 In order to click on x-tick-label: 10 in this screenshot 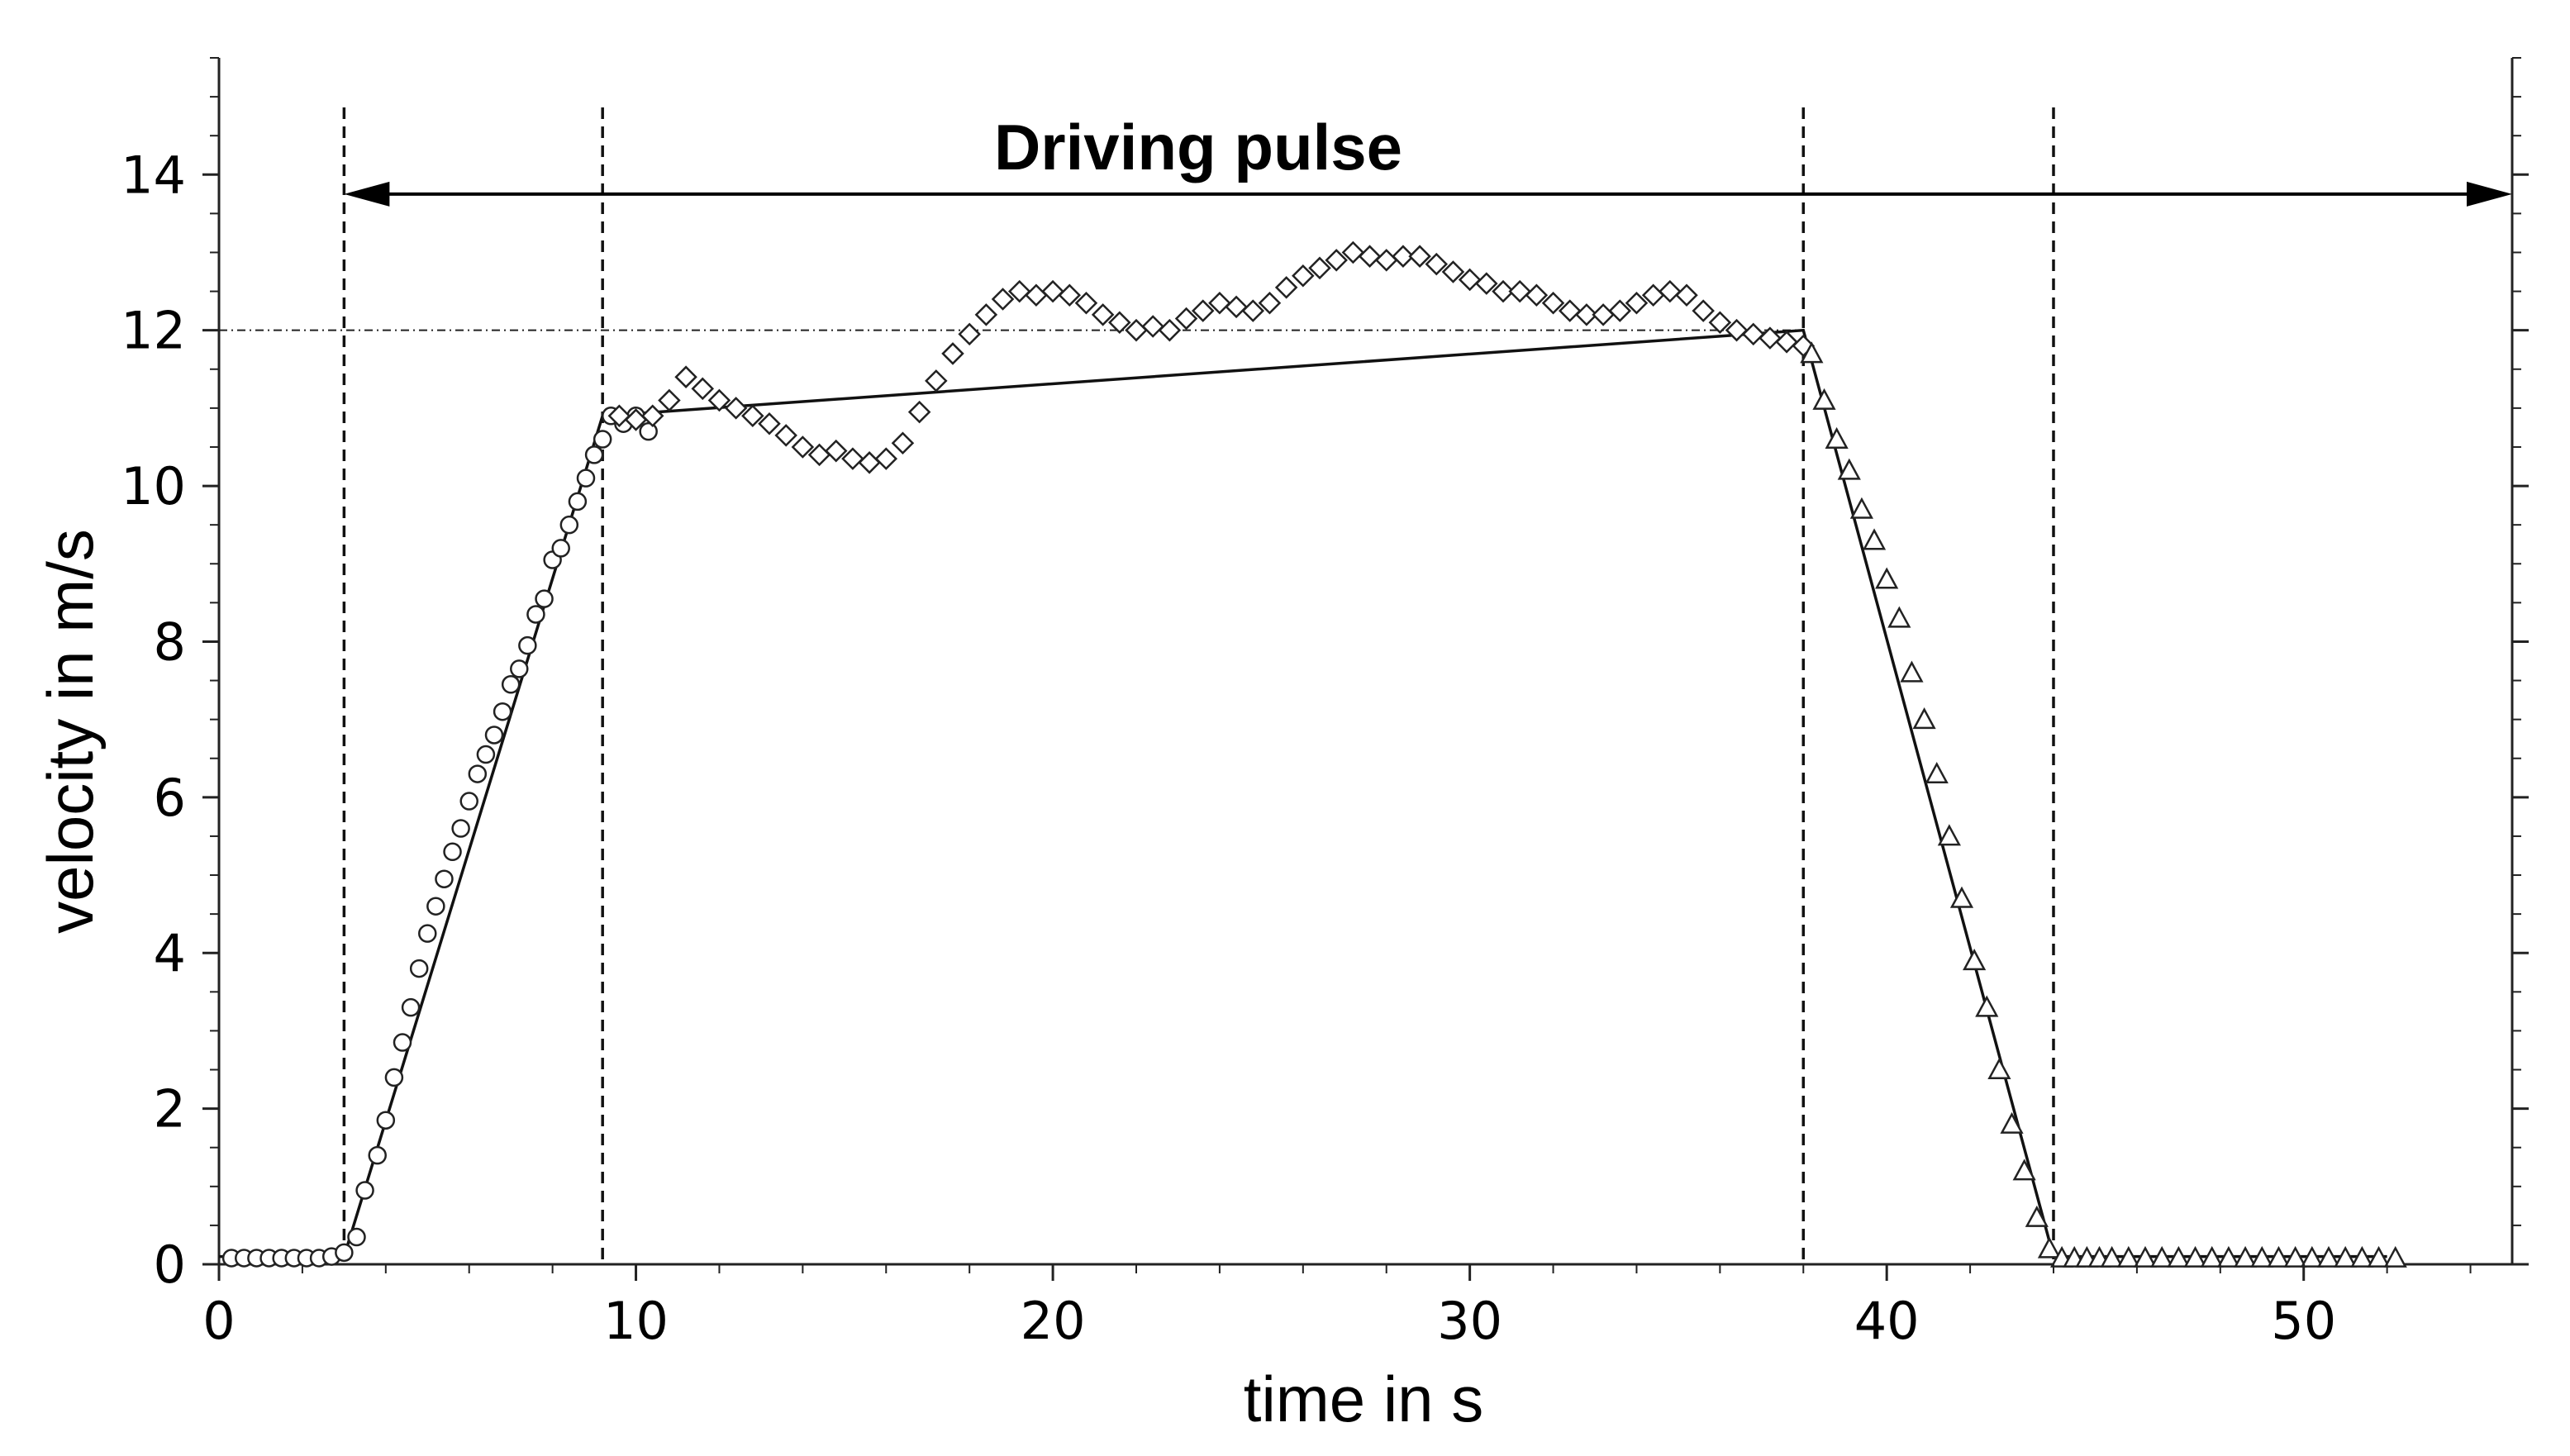, I will do `click(636, 1321)`.